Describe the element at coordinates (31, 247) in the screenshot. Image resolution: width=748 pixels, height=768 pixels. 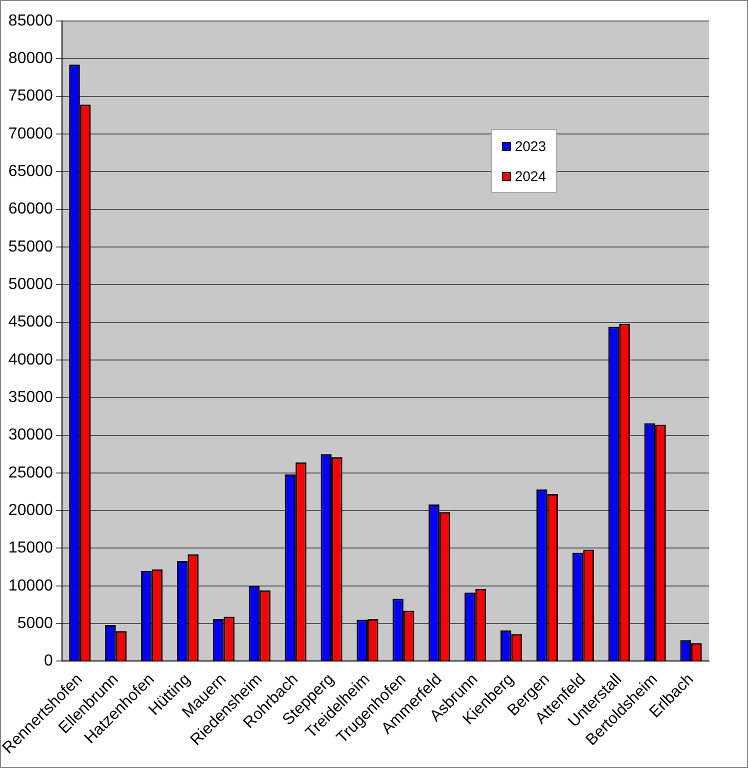
I see `y-tick-label: 55000` at that location.